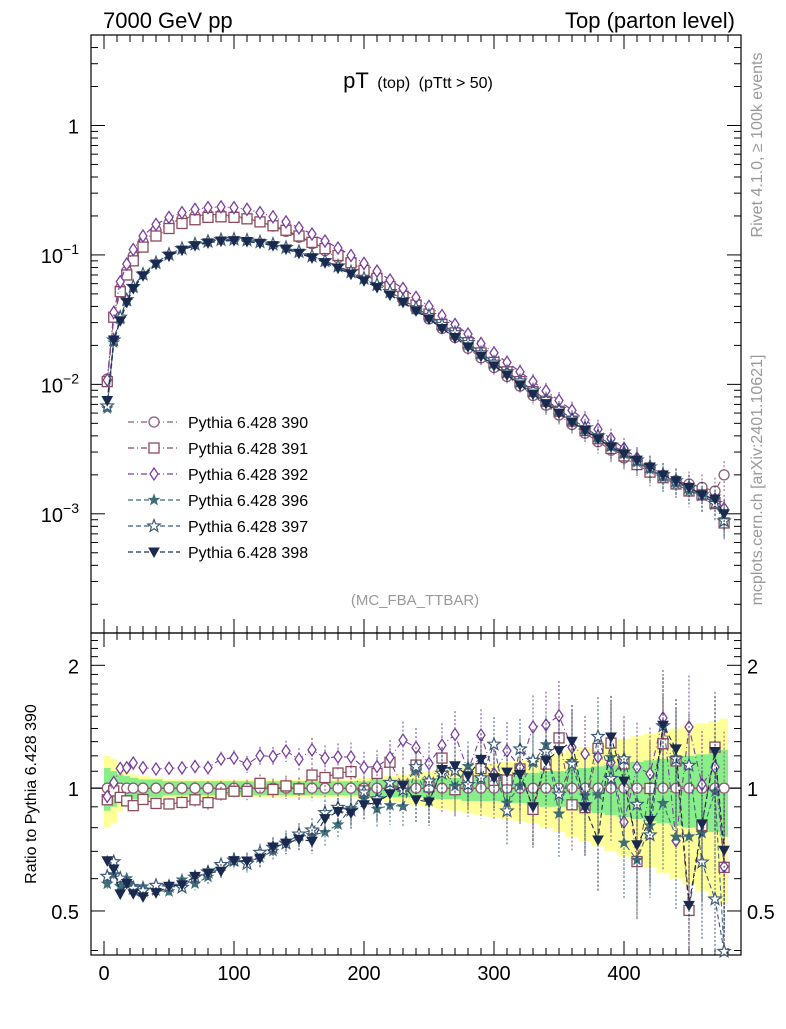 Image resolution: width=786 pixels, height=1029 pixels. What do you see at coordinates (761, 913) in the screenshot?
I see `ratio-ytick-label-right: 0.5` at bounding box center [761, 913].